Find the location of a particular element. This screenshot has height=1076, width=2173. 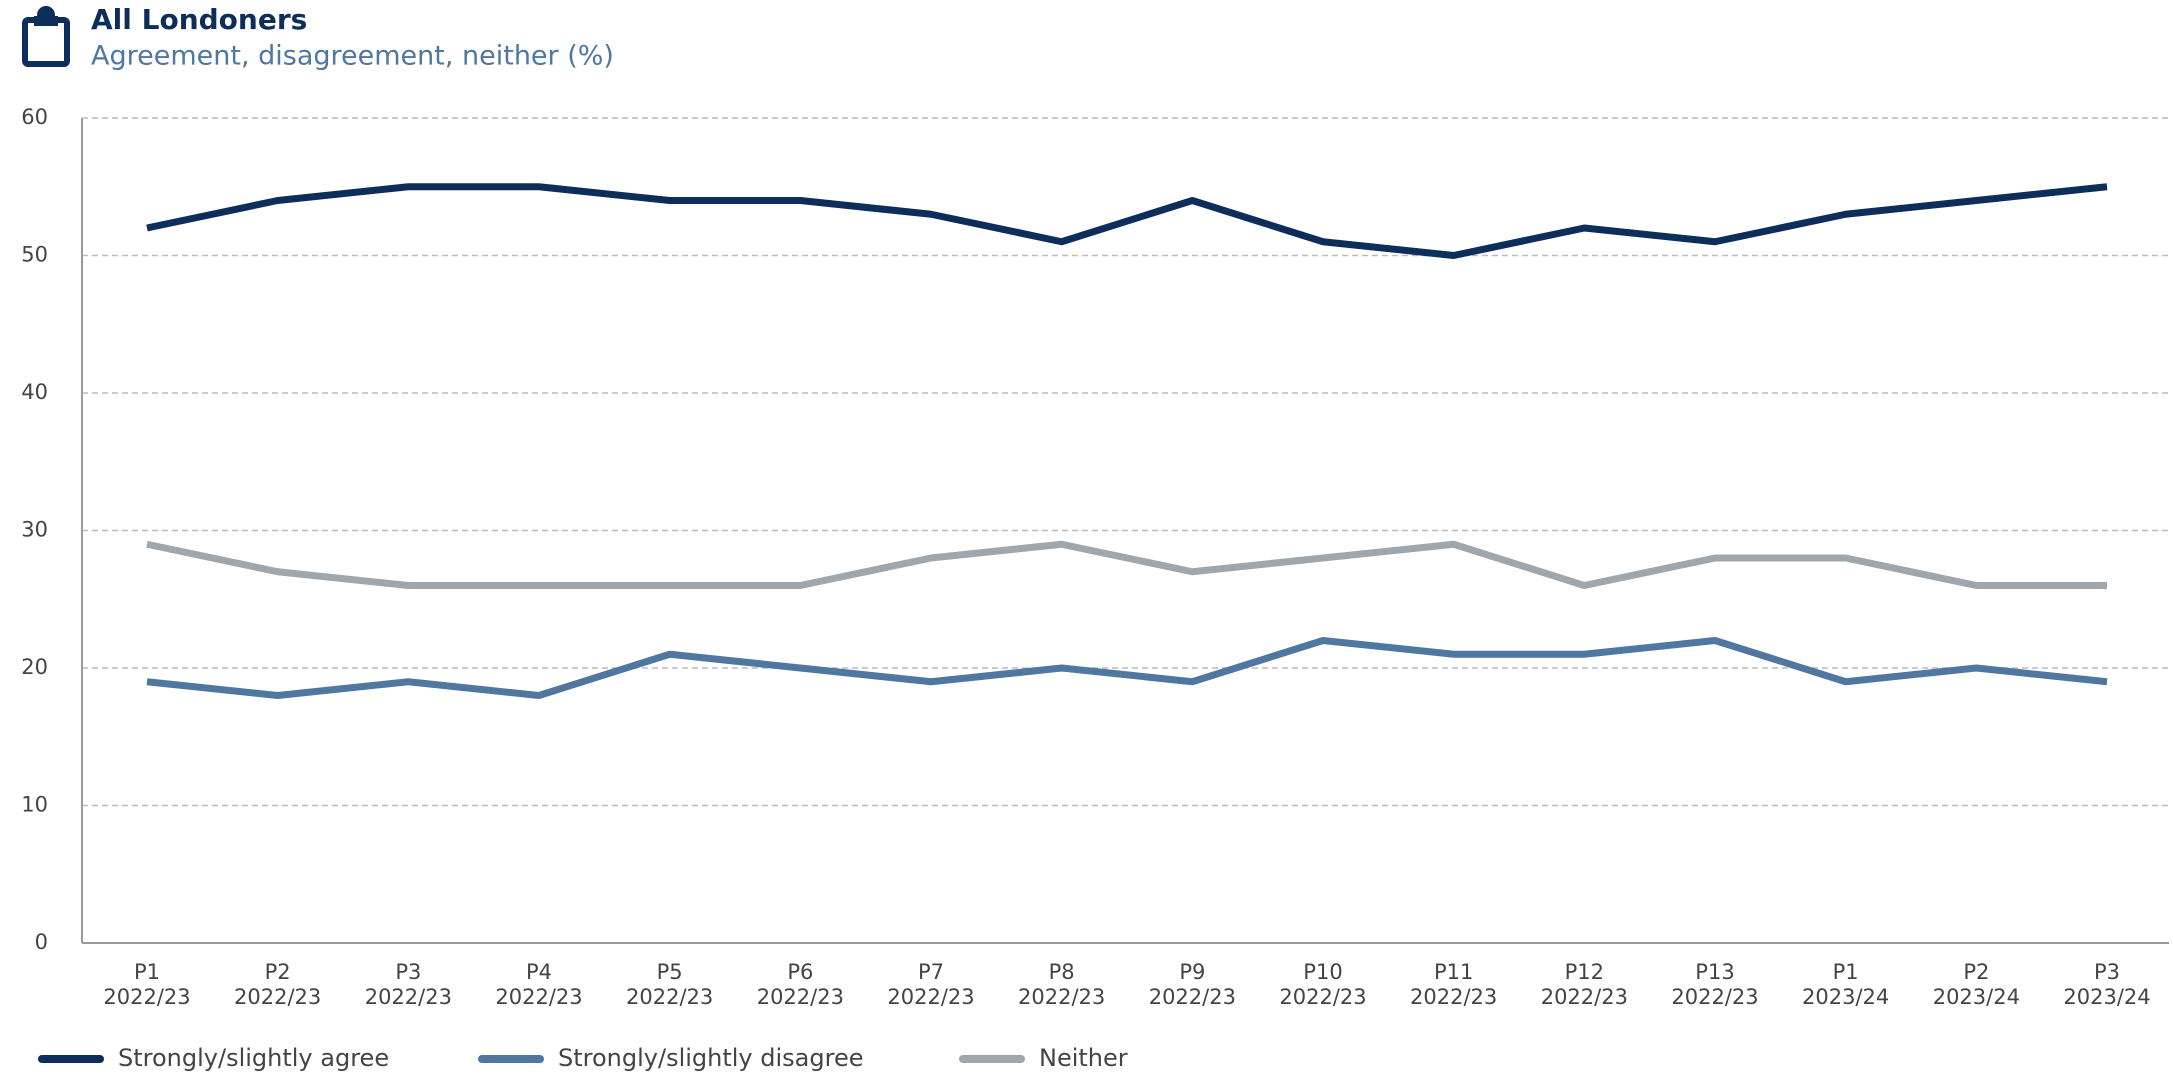

chart-title: All Londoners is located at coordinates (199, 19).